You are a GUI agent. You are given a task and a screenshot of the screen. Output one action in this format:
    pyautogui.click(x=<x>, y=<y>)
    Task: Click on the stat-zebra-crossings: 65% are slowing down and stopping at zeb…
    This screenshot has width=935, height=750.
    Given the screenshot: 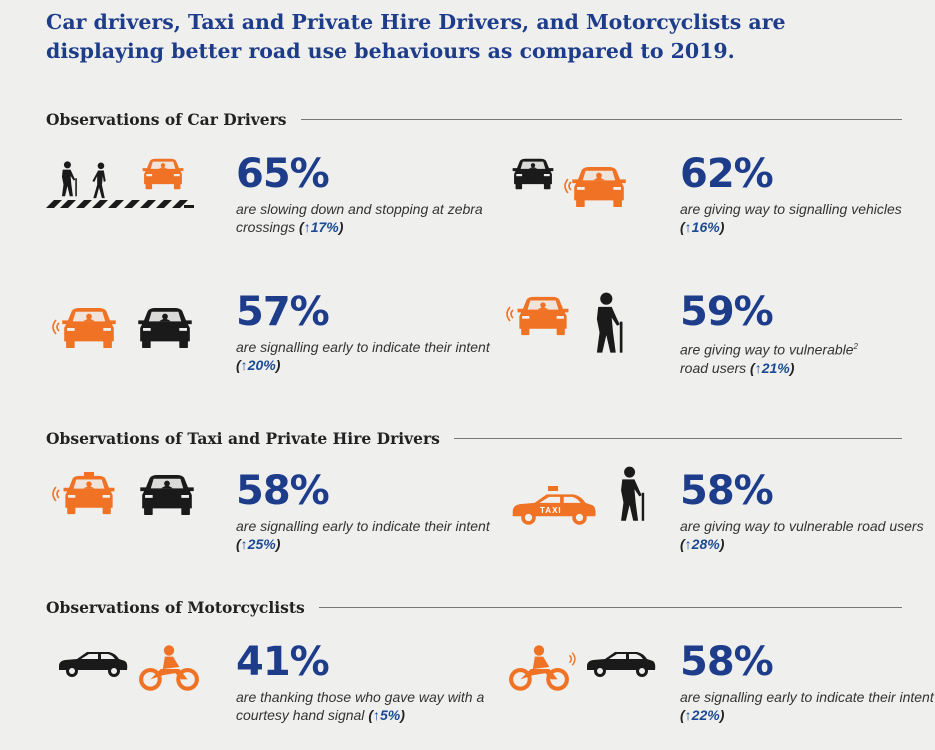 What is the action you would take?
    pyautogui.click(x=366, y=194)
    